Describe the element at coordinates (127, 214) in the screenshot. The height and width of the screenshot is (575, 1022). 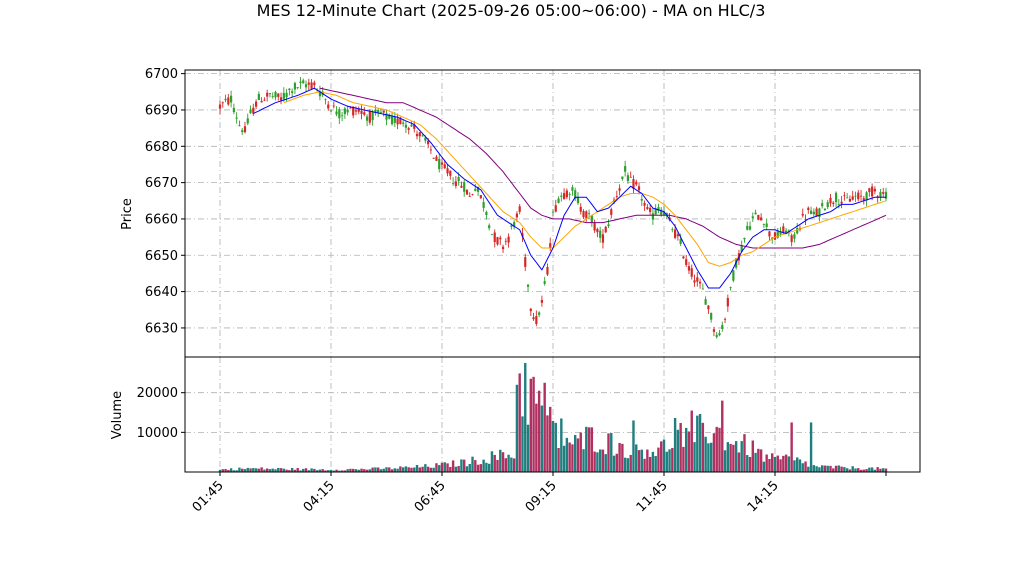
I see `price-axis-label: Price` at that location.